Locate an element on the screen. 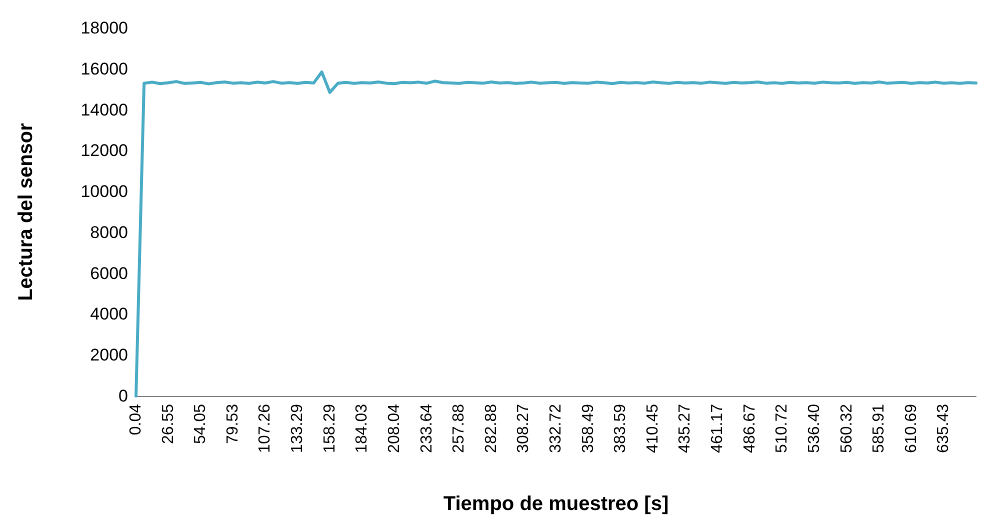  y-tick-label: 14000 is located at coordinates (104, 110).